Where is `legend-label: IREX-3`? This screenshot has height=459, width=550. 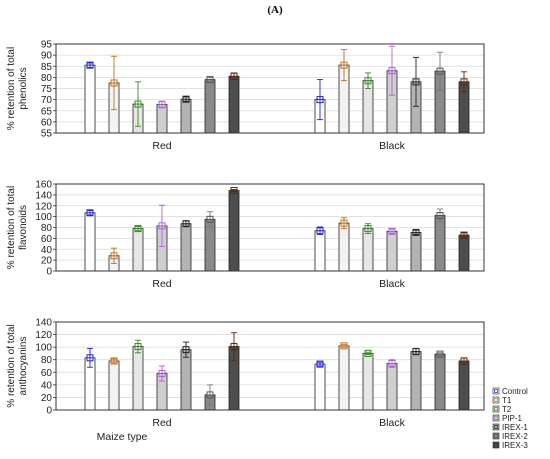
legend-label: IREX-3 is located at coordinates (515, 445).